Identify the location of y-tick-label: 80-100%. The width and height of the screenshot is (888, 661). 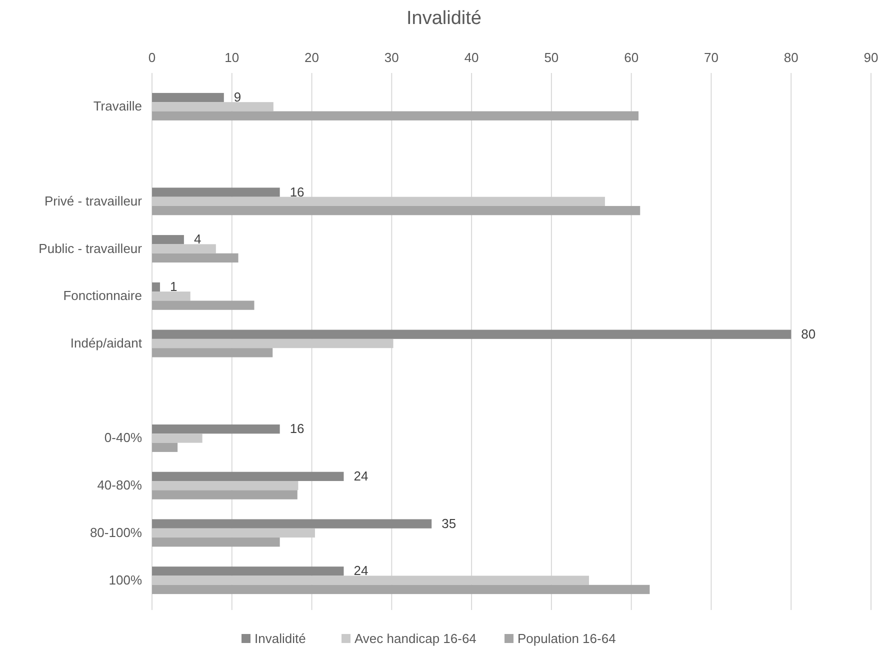
(116, 532).